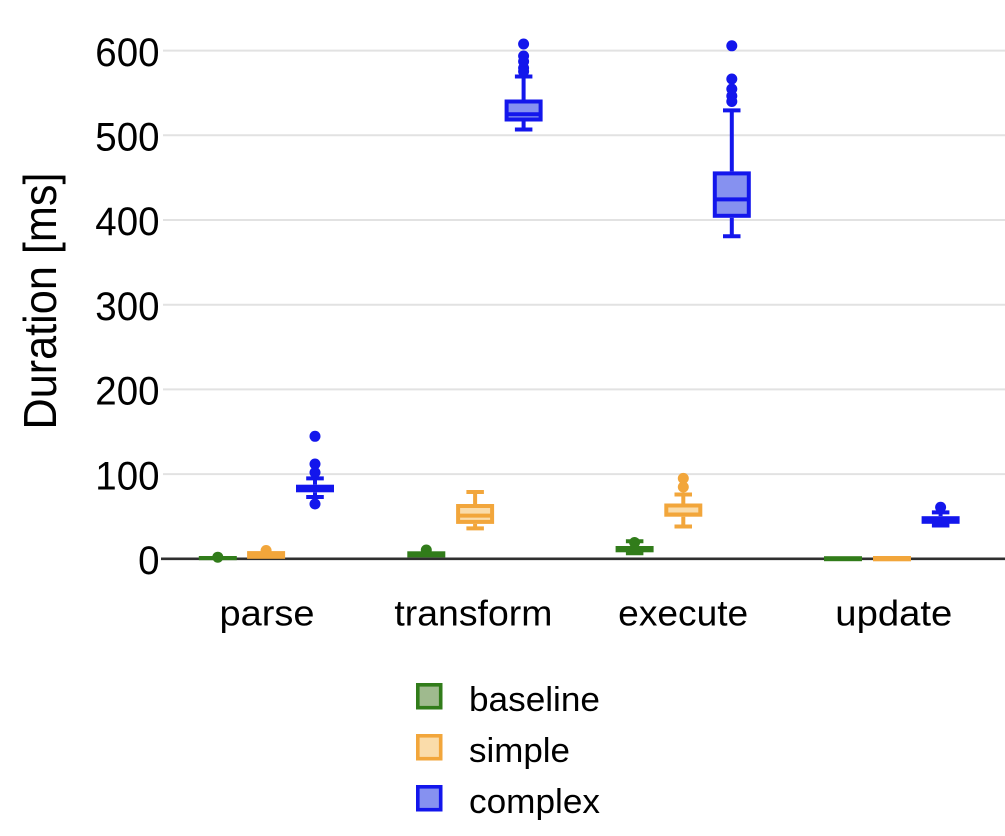 This screenshot has width=1005, height=836. Describe the element at coordinates (127, 392) in the screenshot. I see `svg-text: 200` at that location.